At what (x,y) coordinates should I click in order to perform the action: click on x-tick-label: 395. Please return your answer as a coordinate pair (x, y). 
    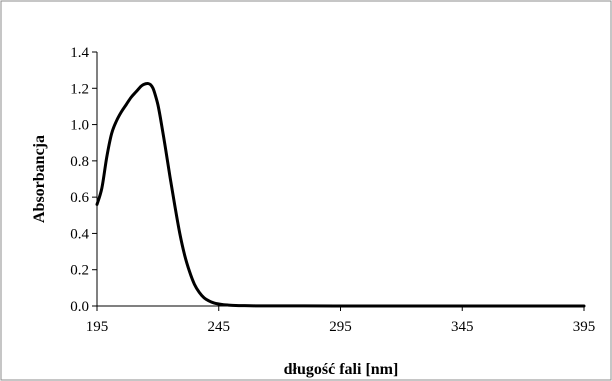
    Looking at the image, I should click on (584, 327).